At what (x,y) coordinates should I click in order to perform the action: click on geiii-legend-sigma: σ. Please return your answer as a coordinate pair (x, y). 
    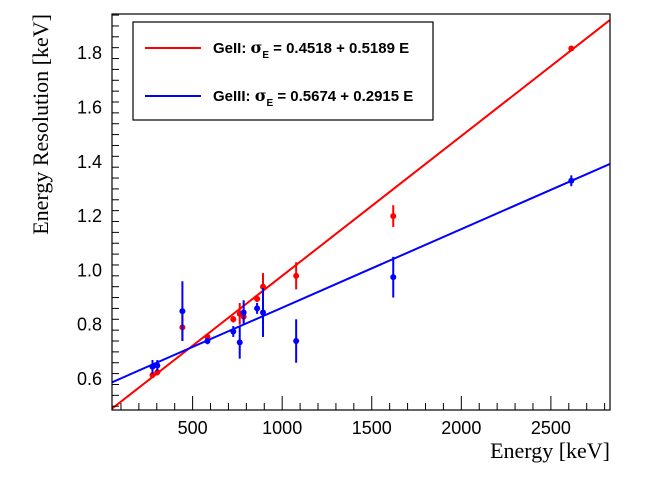
    Looking at the image, I should click on (261, 95).